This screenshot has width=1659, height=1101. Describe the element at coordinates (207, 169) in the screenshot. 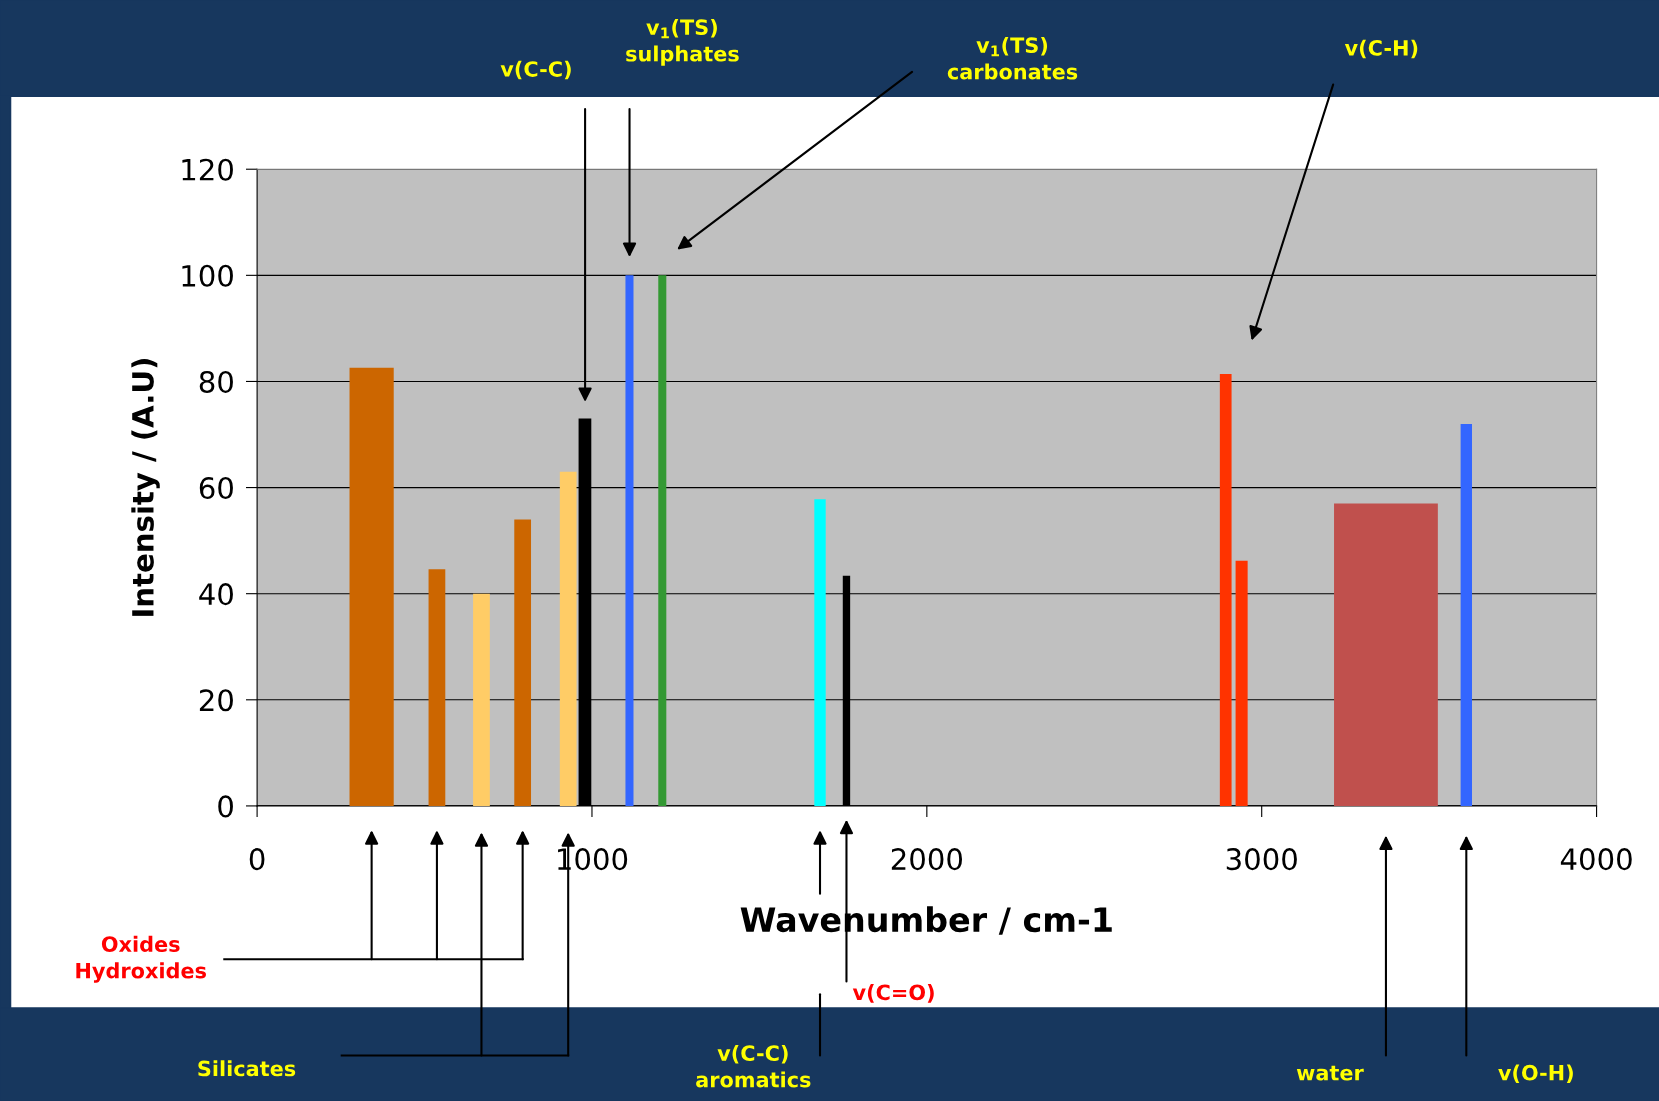

I see `y-tick-label: 120` at that location.